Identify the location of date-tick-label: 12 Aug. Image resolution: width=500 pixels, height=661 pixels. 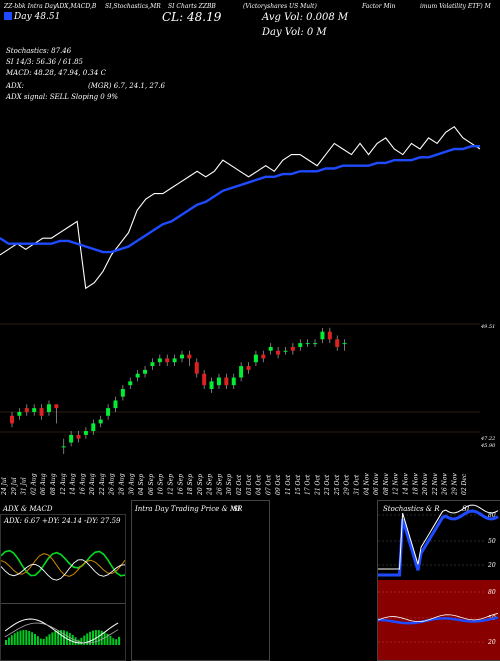
(63, 484).